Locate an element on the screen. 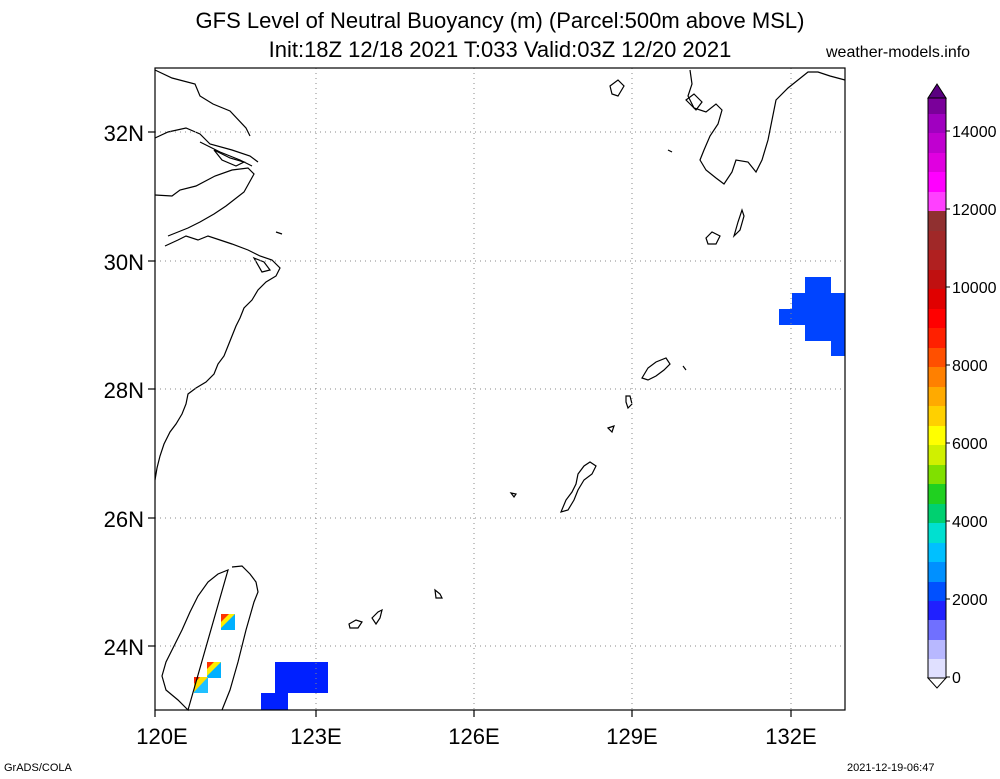  lat-labels: 32N 30N 28N 26N 24N is located at coordinates (124, 390).